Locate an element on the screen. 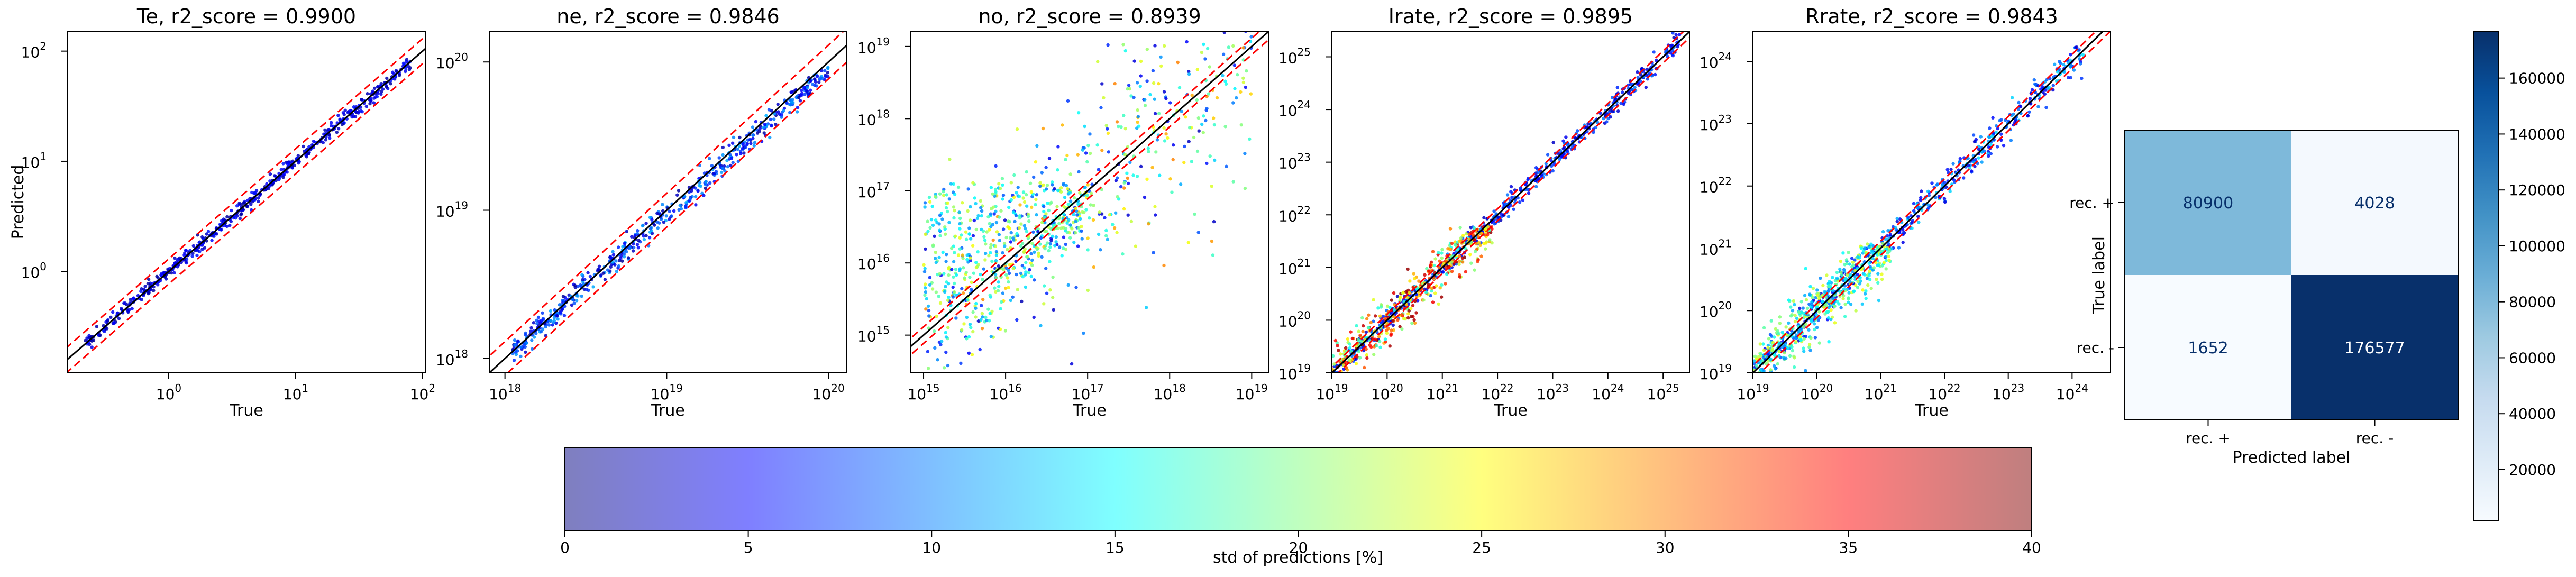 This screenshot has height=577, width=2576. y-tick-label: 1019 is located at coordinates (873, 46).